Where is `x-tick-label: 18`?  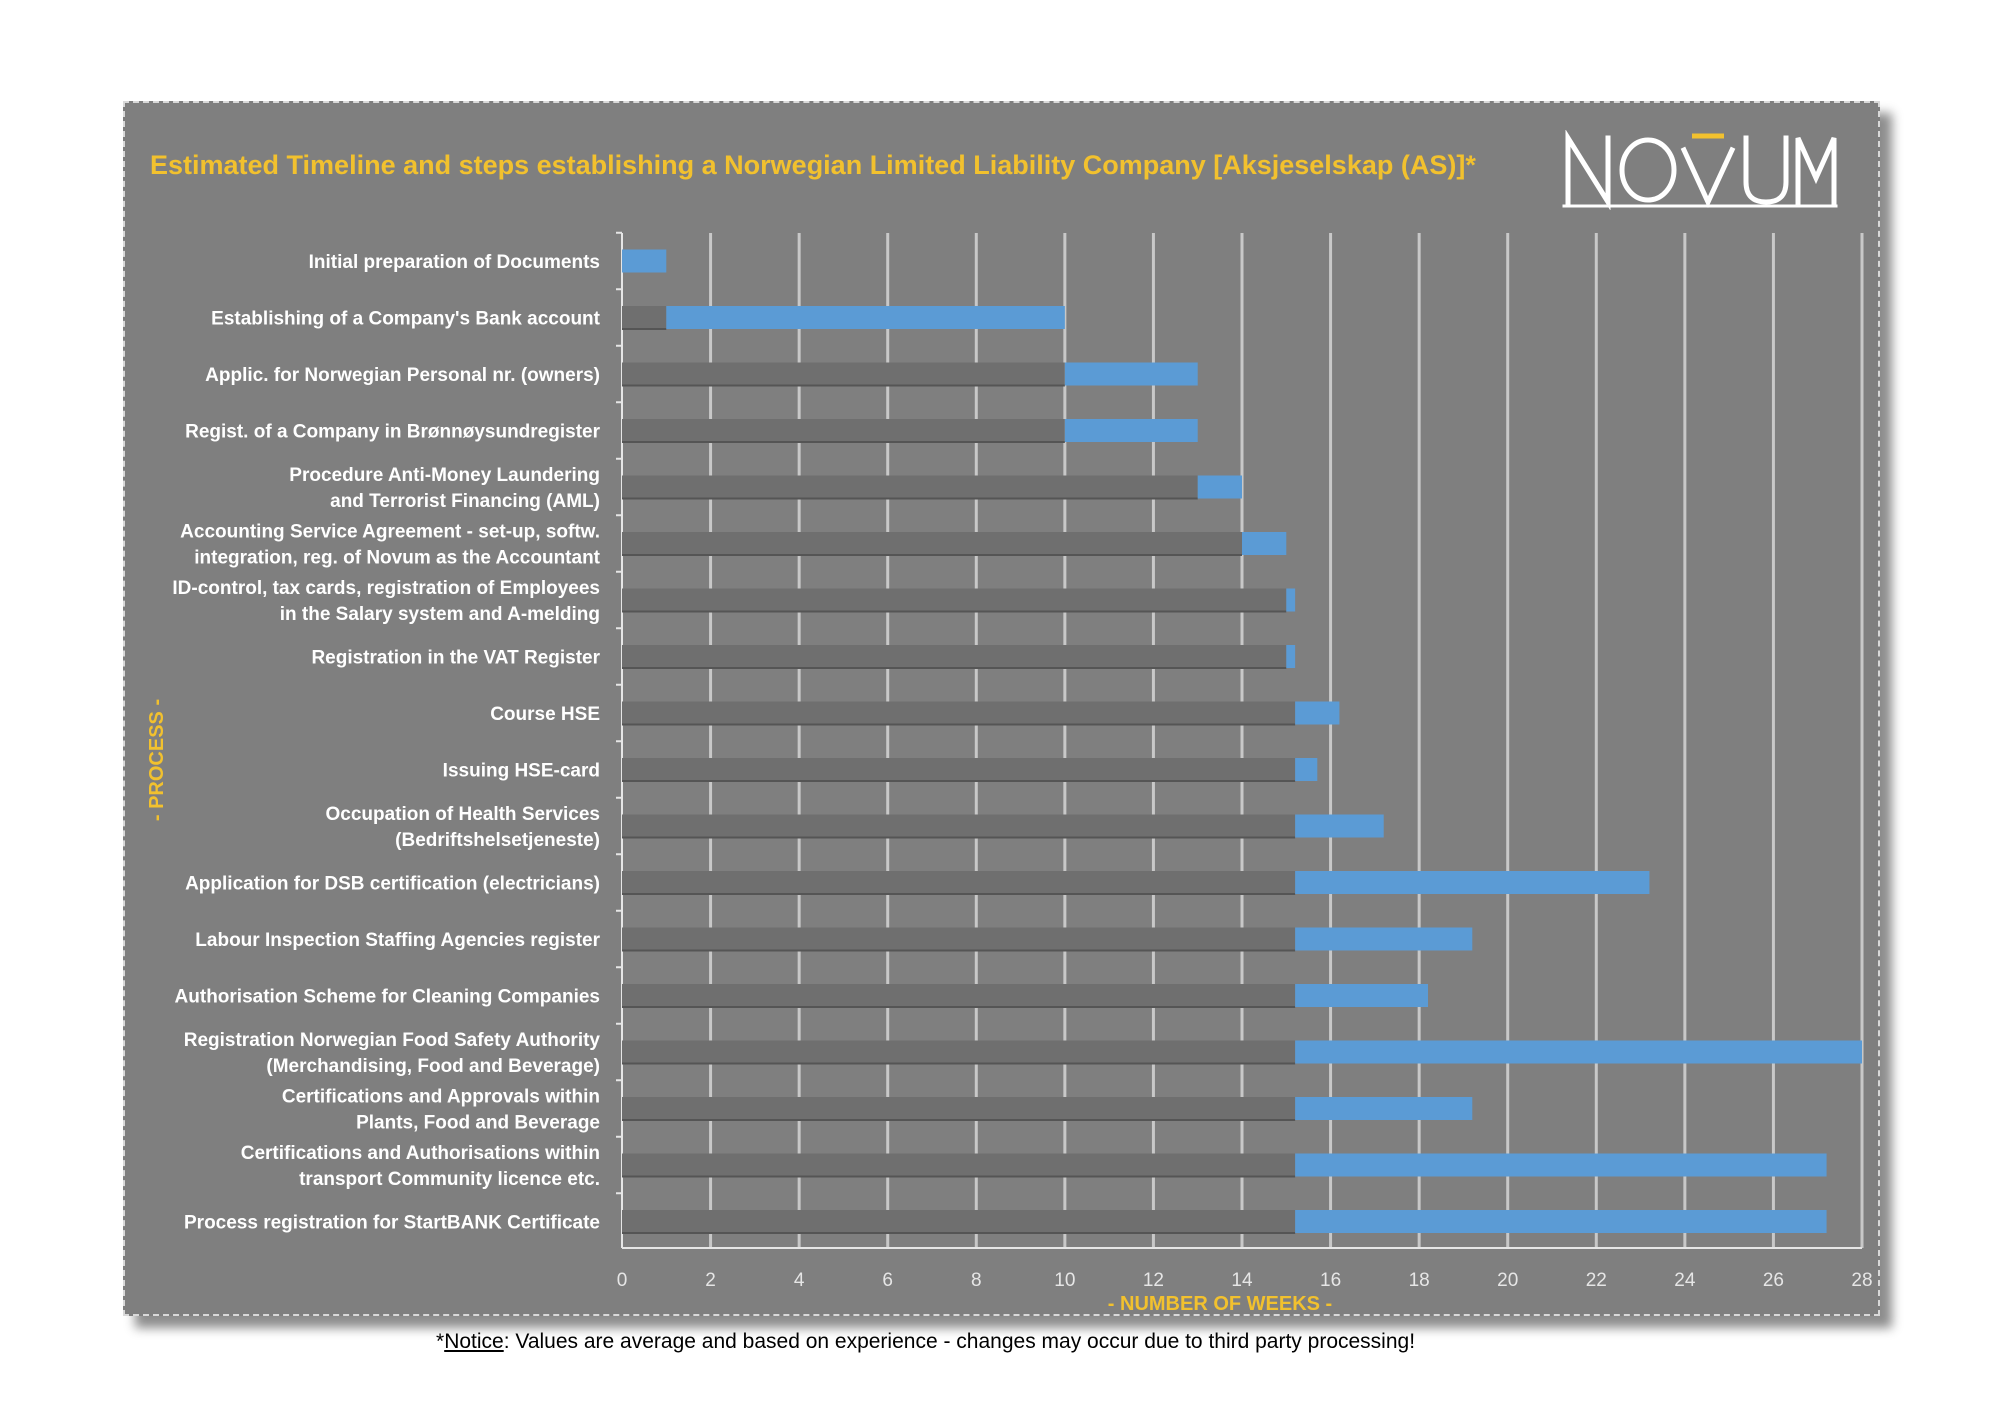
x-tick-label: 18 is located at coordinates (1419, 1280).